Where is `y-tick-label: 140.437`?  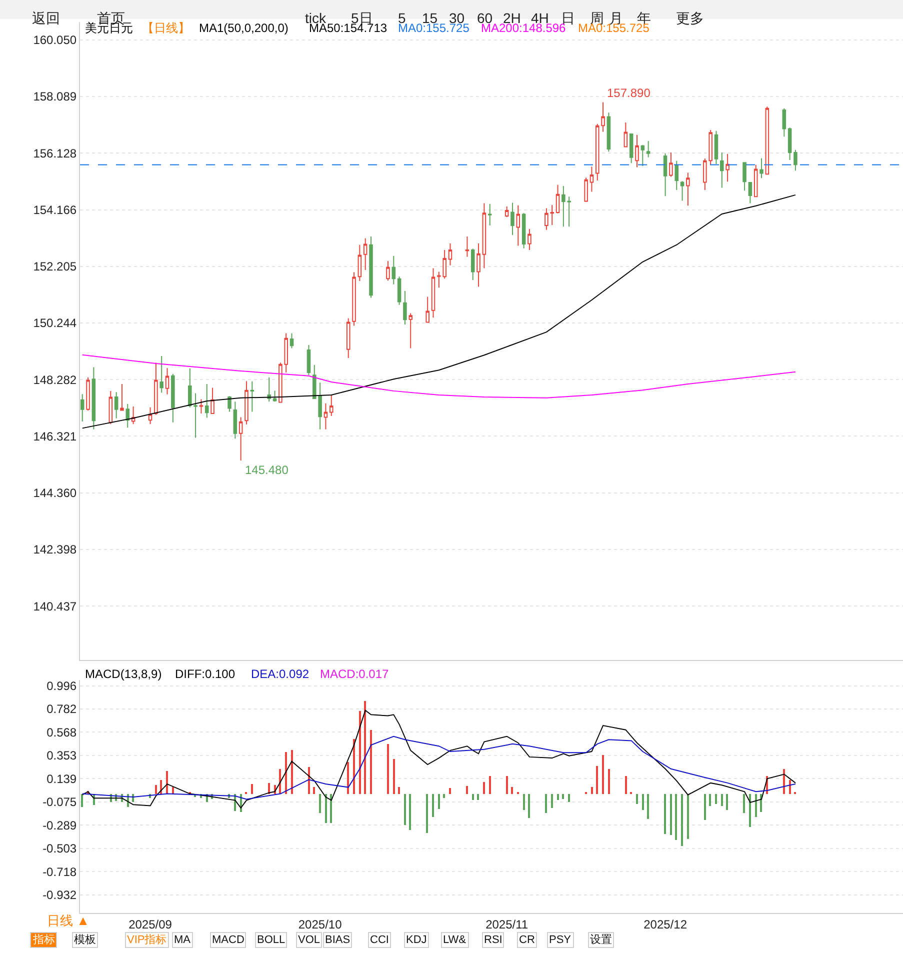 y-tick-label: 140.437 is located at coordinates (55, 606).